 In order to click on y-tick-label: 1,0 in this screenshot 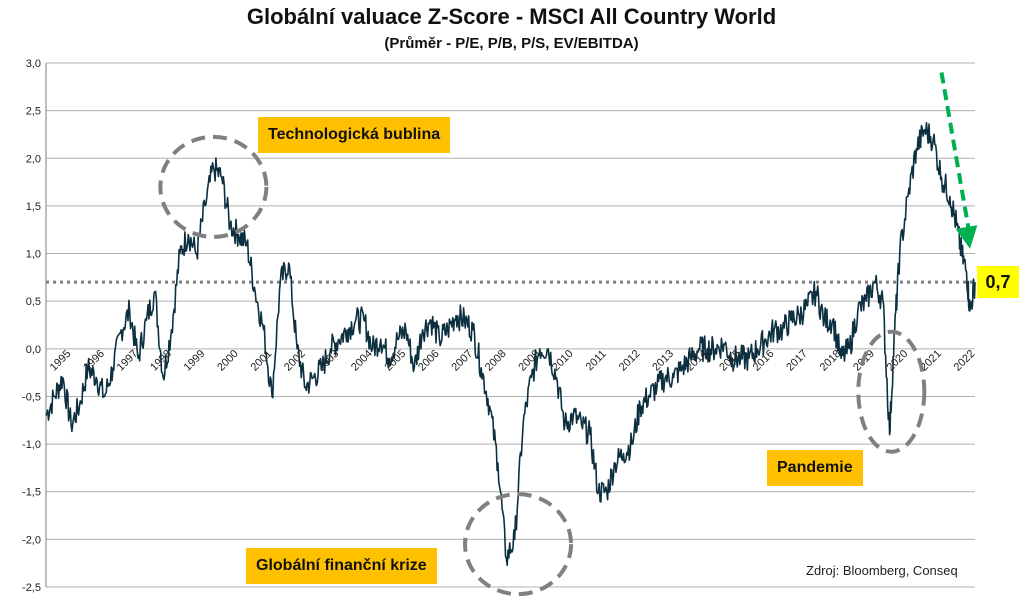, I will do `click(33, 255)`.